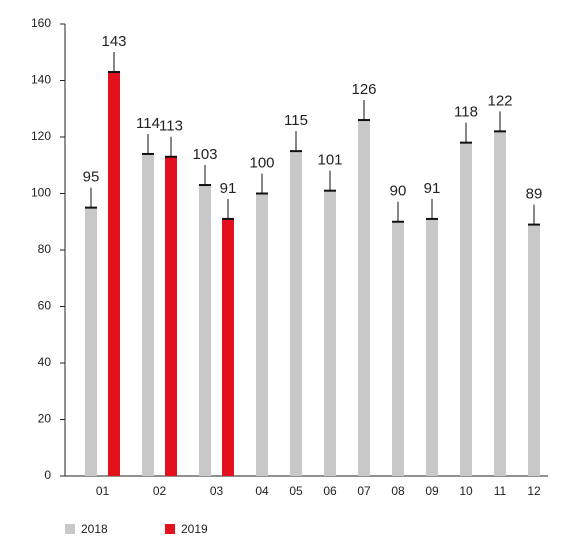  What do you see at coordinates (148, 123) in the screenshot?
I see `value-label: 114` at bounding box center [148, 123].